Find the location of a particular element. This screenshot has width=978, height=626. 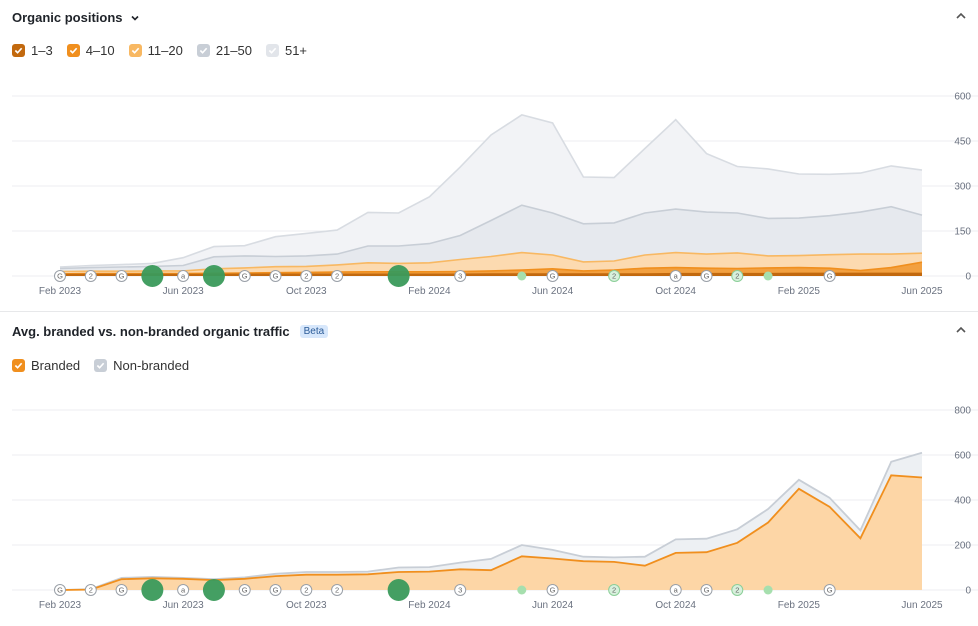

legend-label: 1–3 is located at coordinates (42, 50).